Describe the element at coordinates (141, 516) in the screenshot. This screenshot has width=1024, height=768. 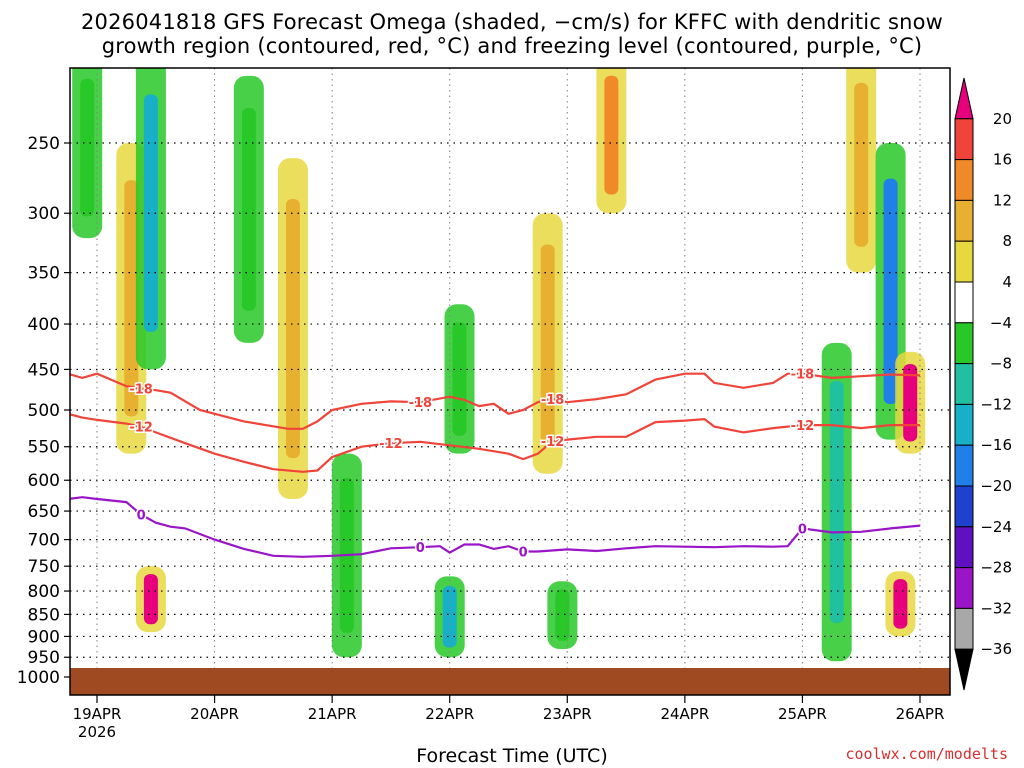
I see `contour-label-freezing-0C-0: 0` at that location.